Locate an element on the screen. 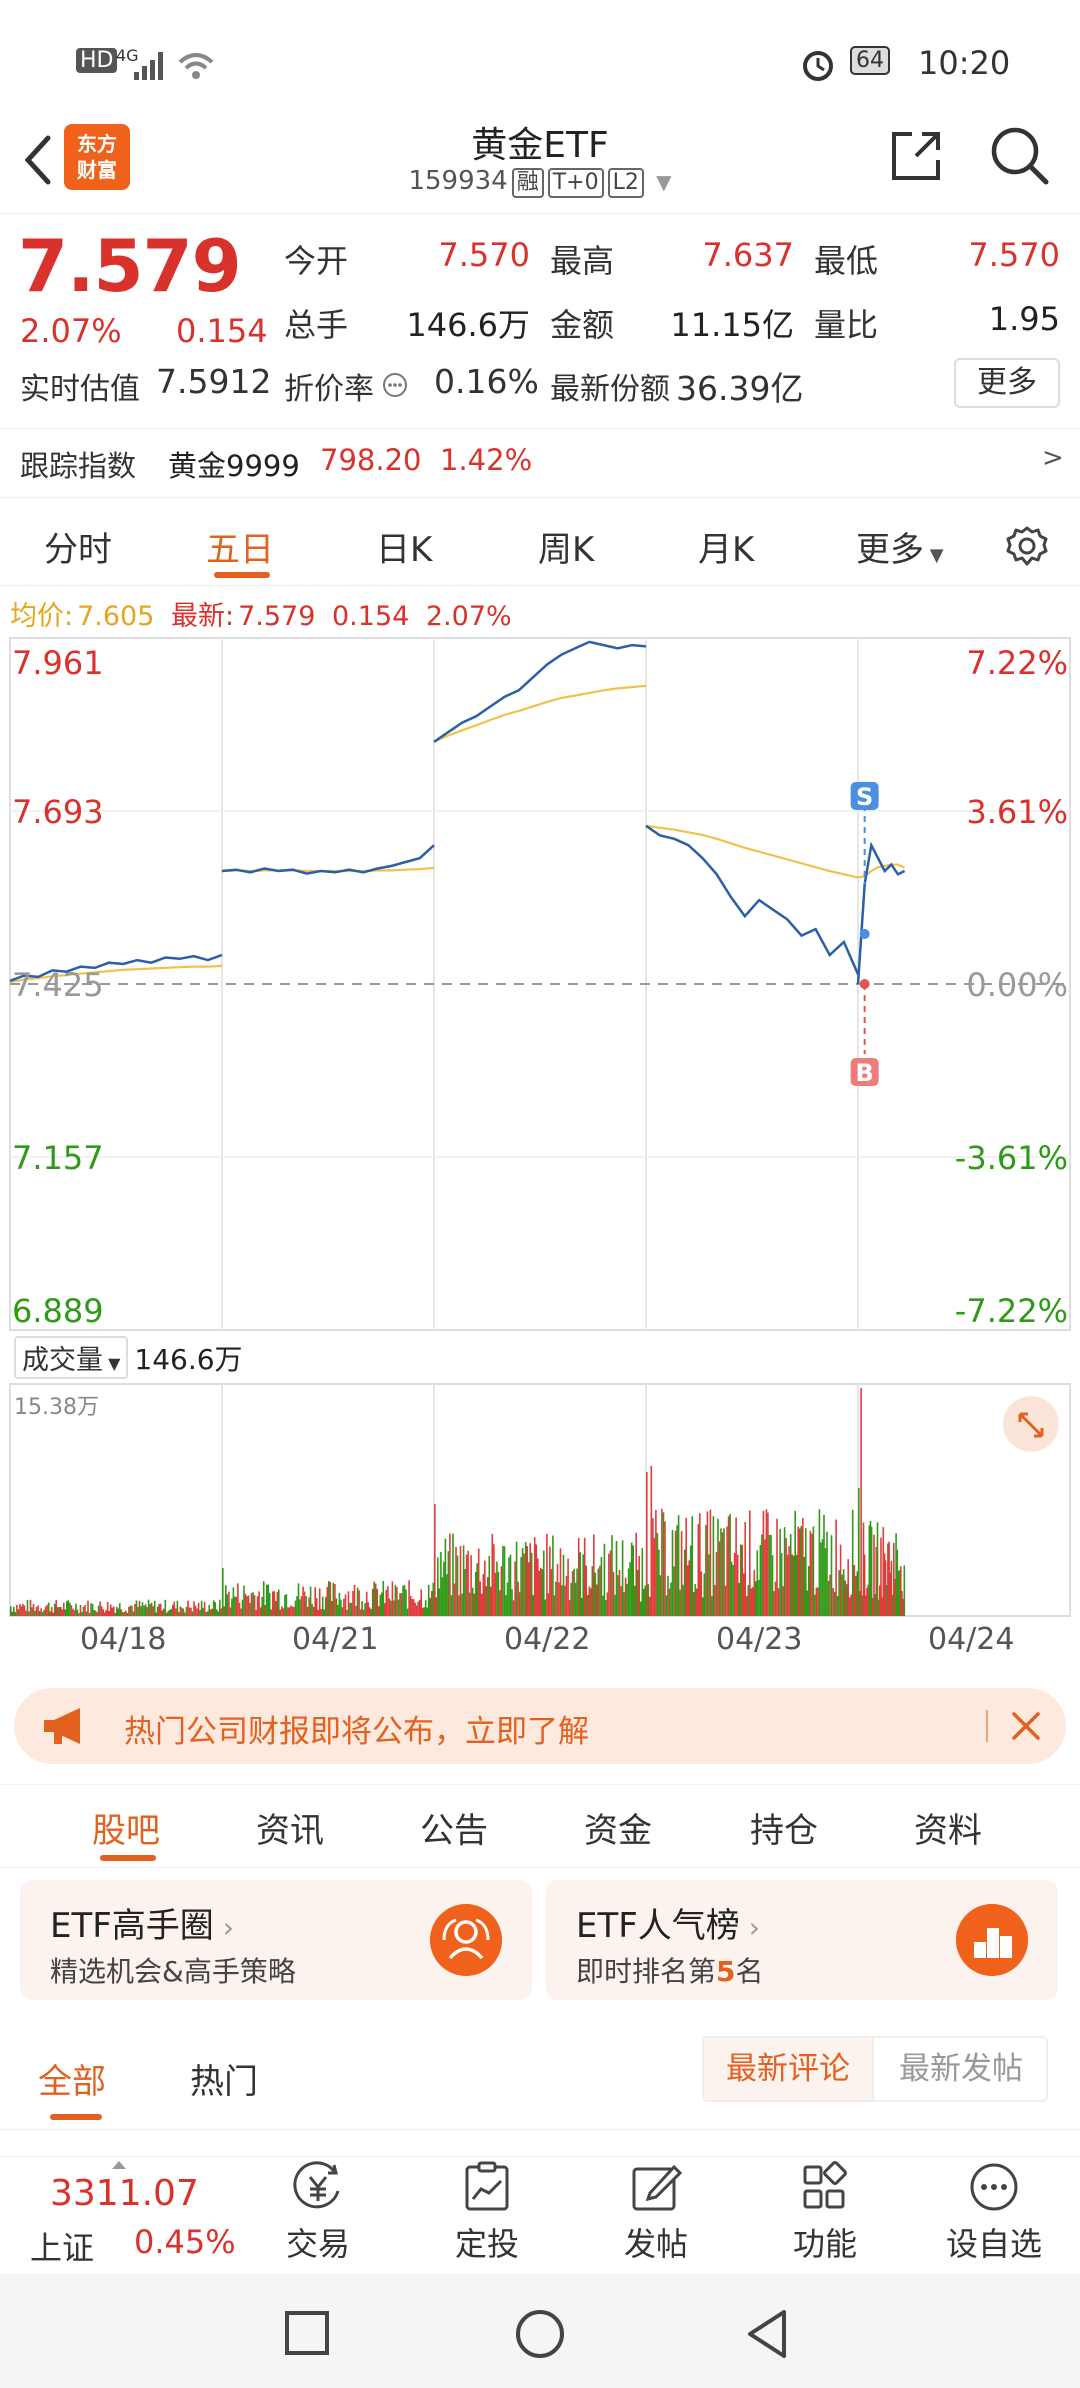  tab-five-day: 五日 is located at coordinates (240, 550).